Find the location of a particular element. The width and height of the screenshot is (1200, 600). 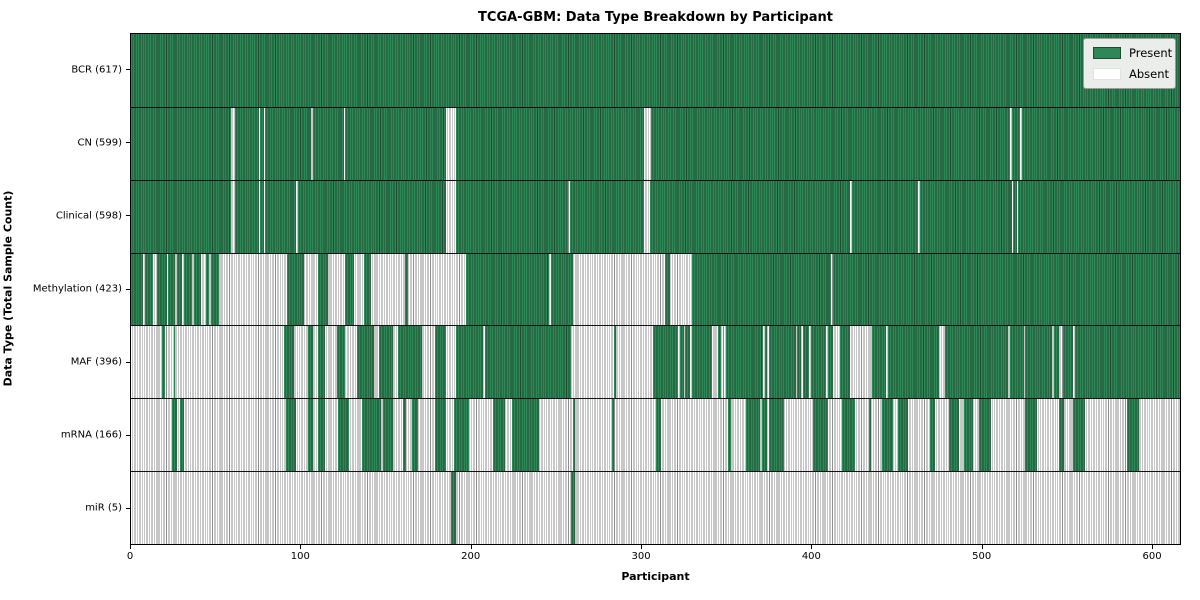

row-band-mir is located at coordinates (655, 507).